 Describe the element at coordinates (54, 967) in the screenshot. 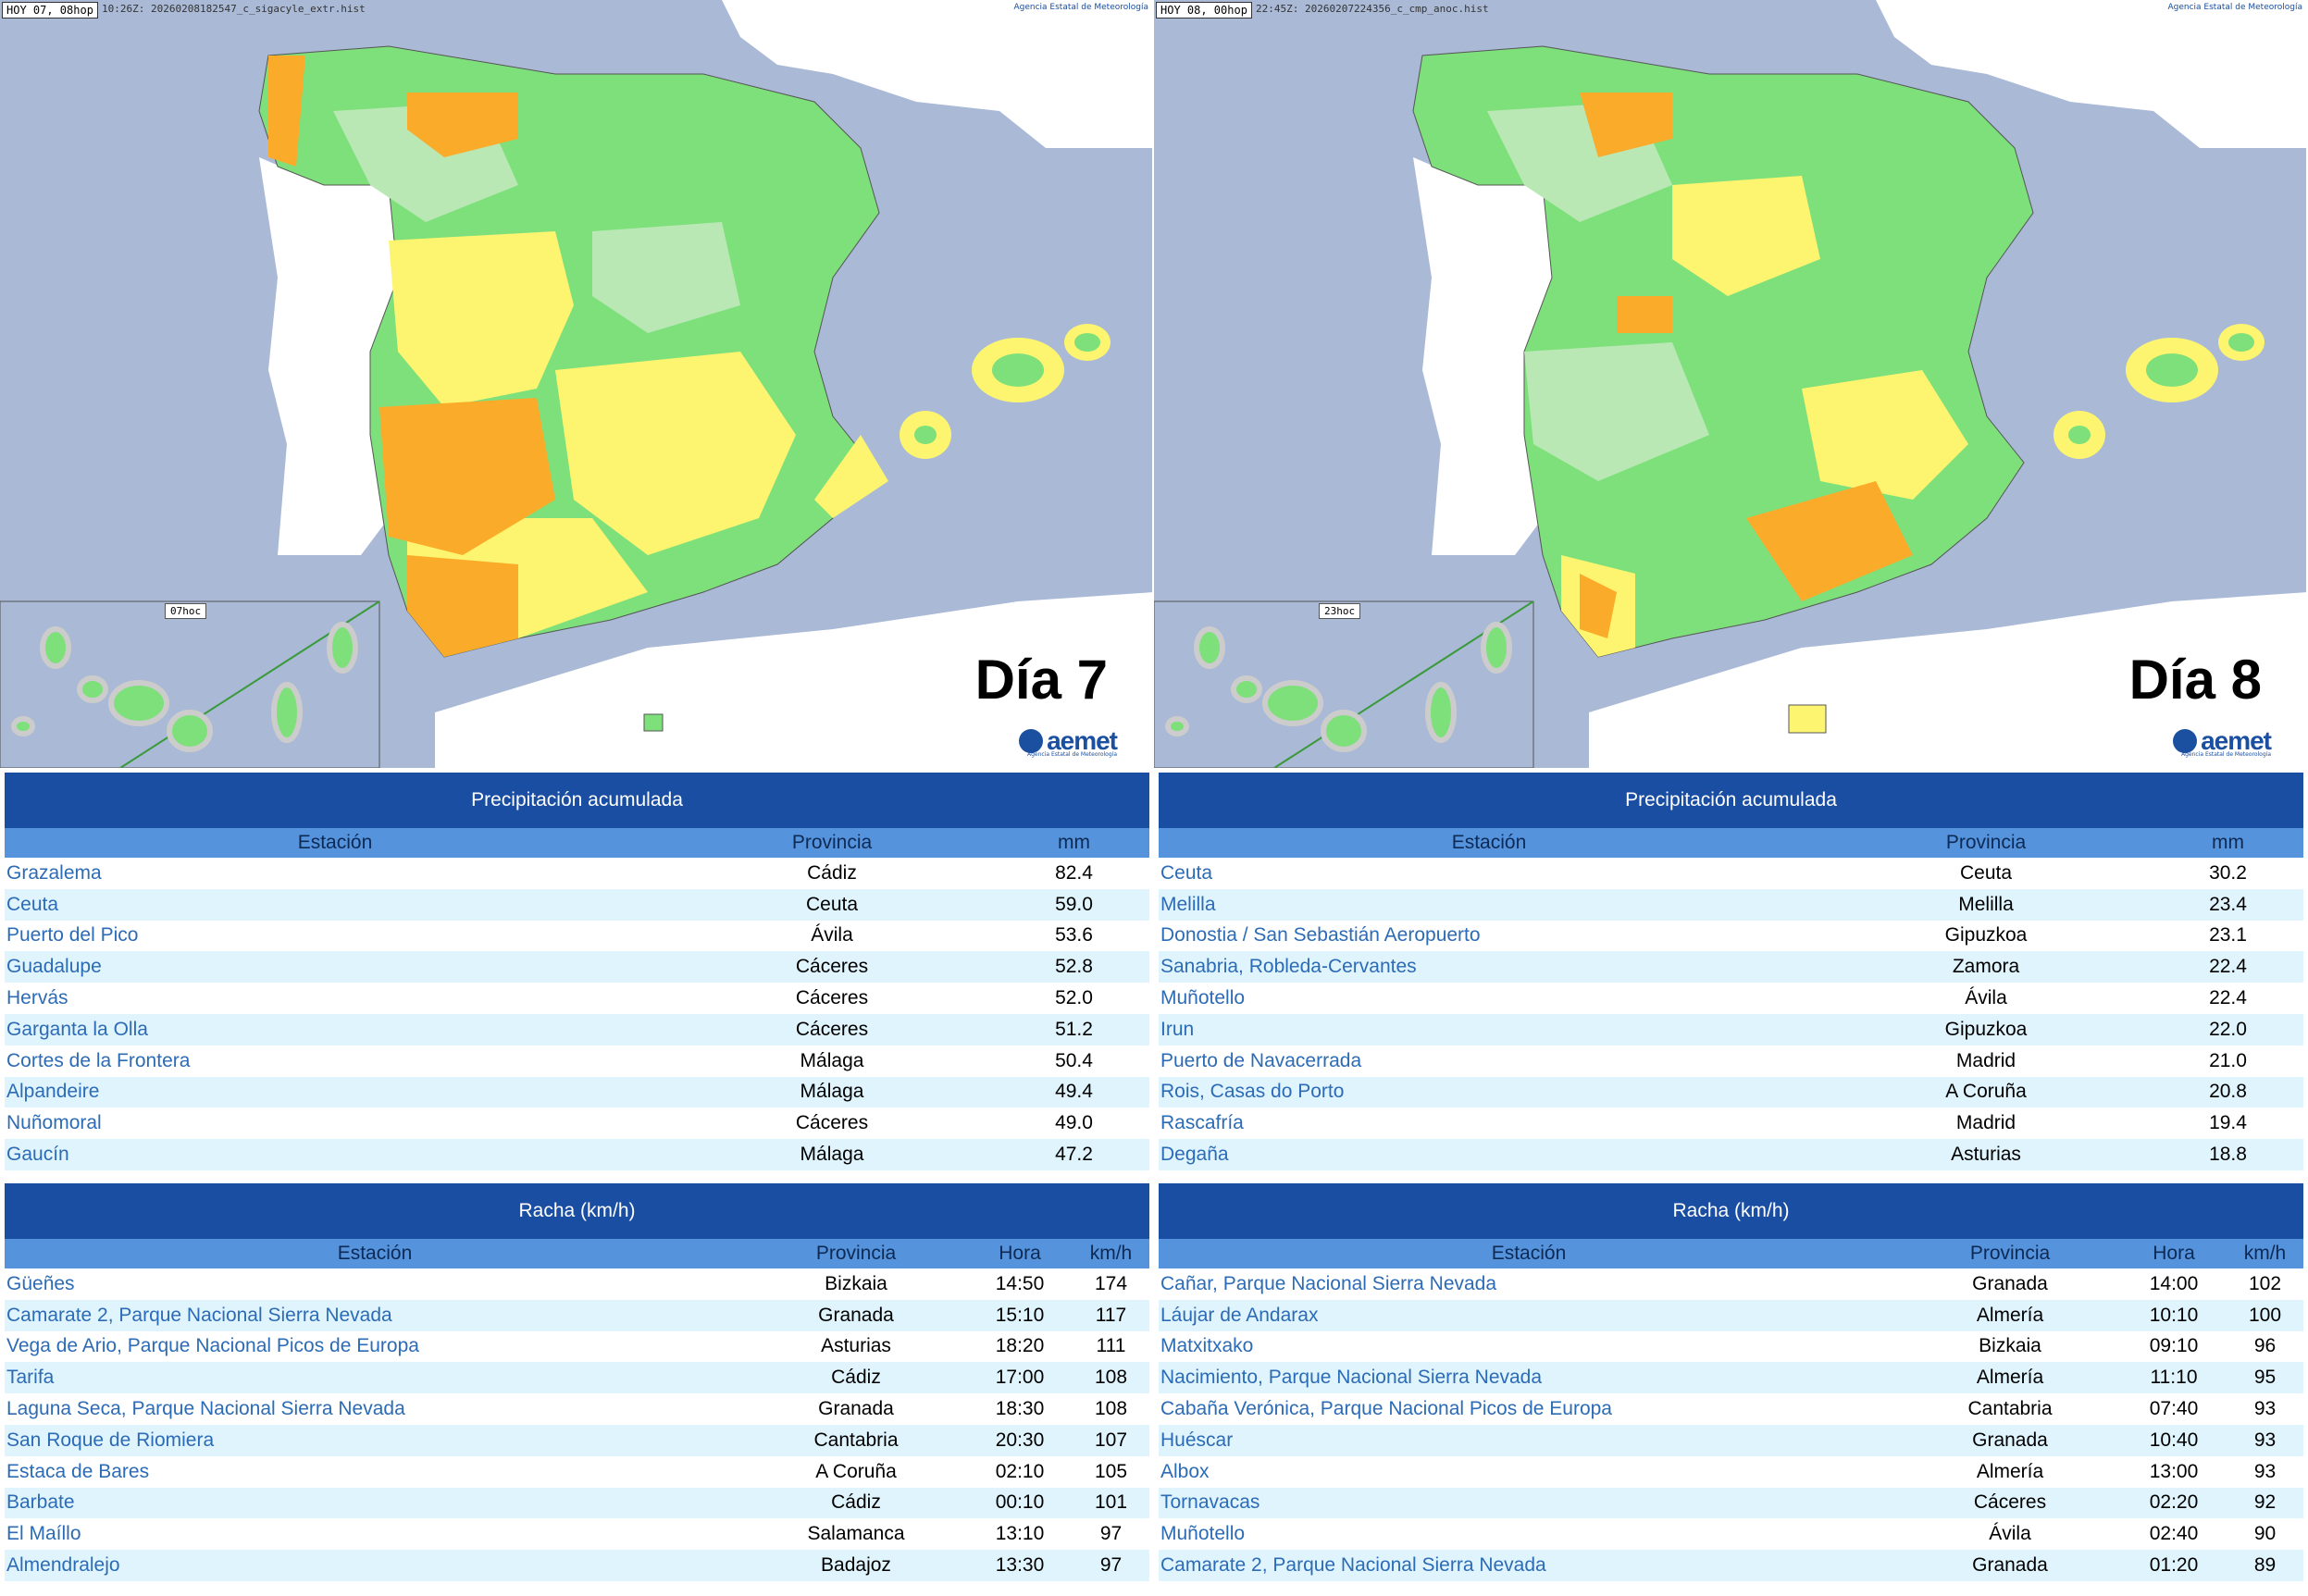

I see `station-link: Guadalupe` at that location.